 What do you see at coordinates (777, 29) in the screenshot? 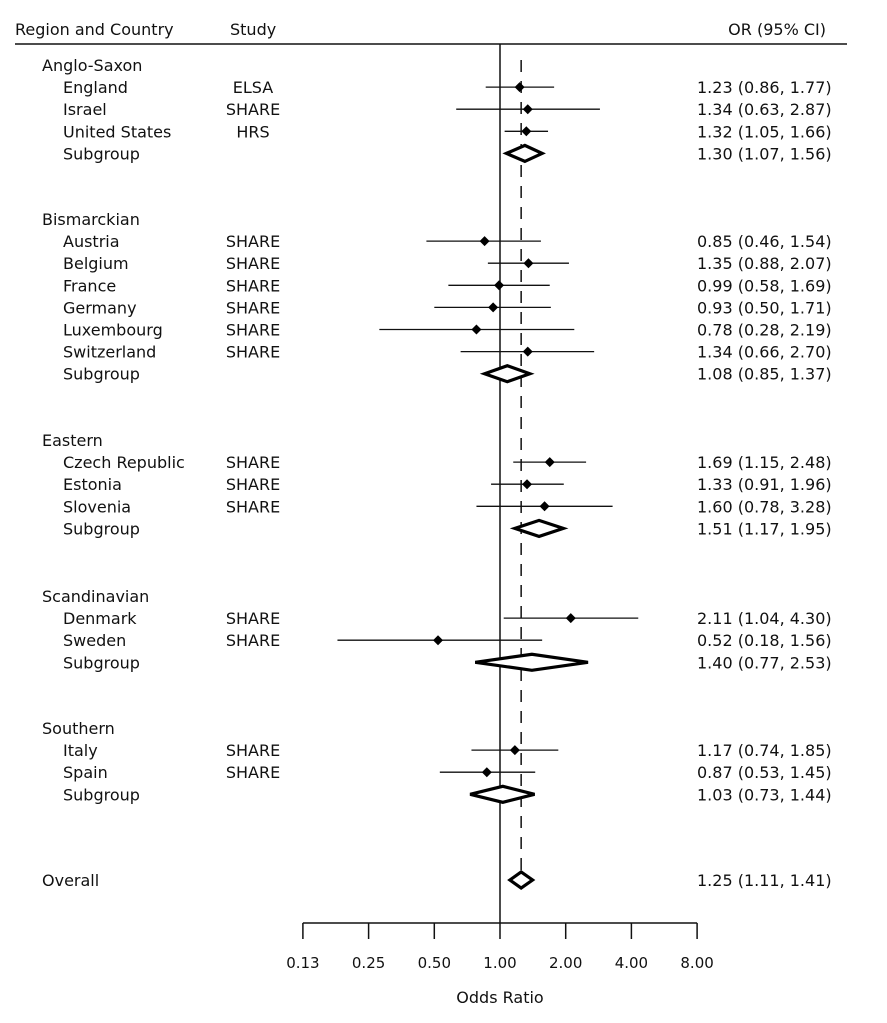
I see `header-or: OR (95% CI)` at bounding box center [777, 29].